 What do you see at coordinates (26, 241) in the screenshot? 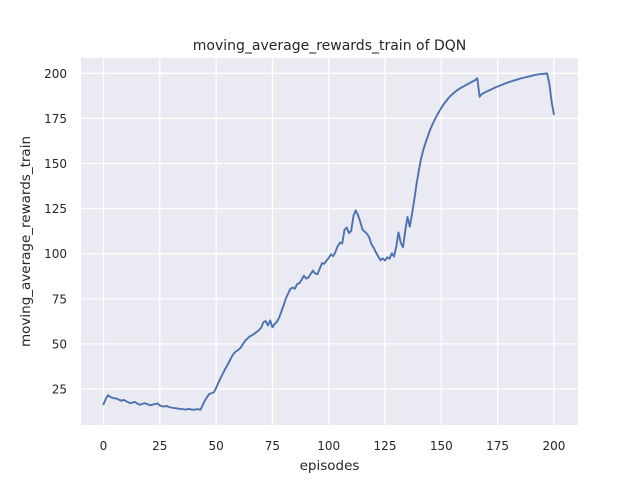
I see `y-axis-label: moving_average_rewards_train` at bounding box center [26, 241].